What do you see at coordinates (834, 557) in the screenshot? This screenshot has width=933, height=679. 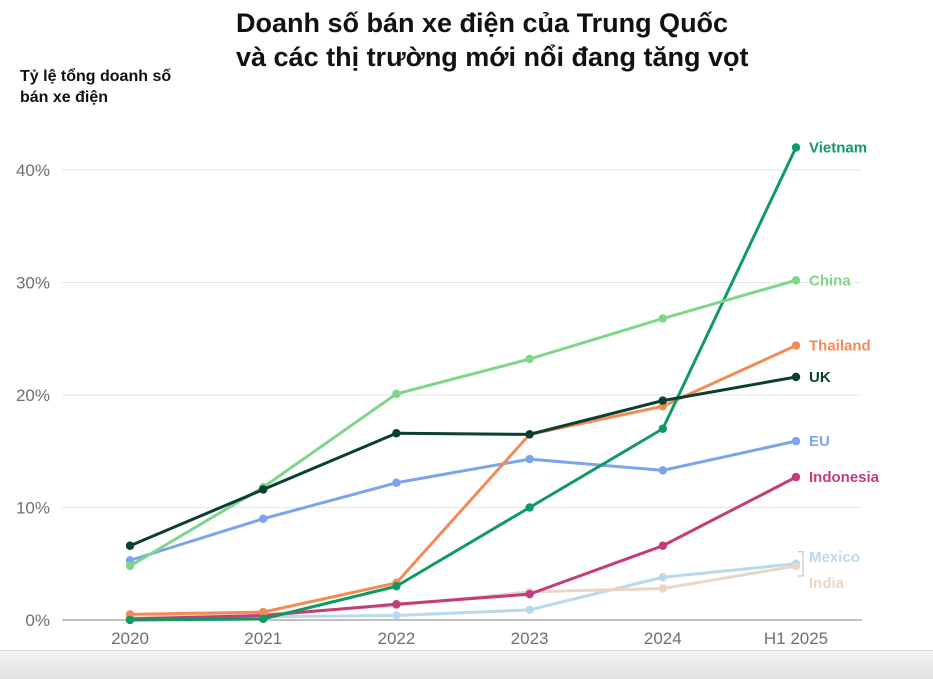 I see `series-label: Mexico` at bounding box center [834, 557].